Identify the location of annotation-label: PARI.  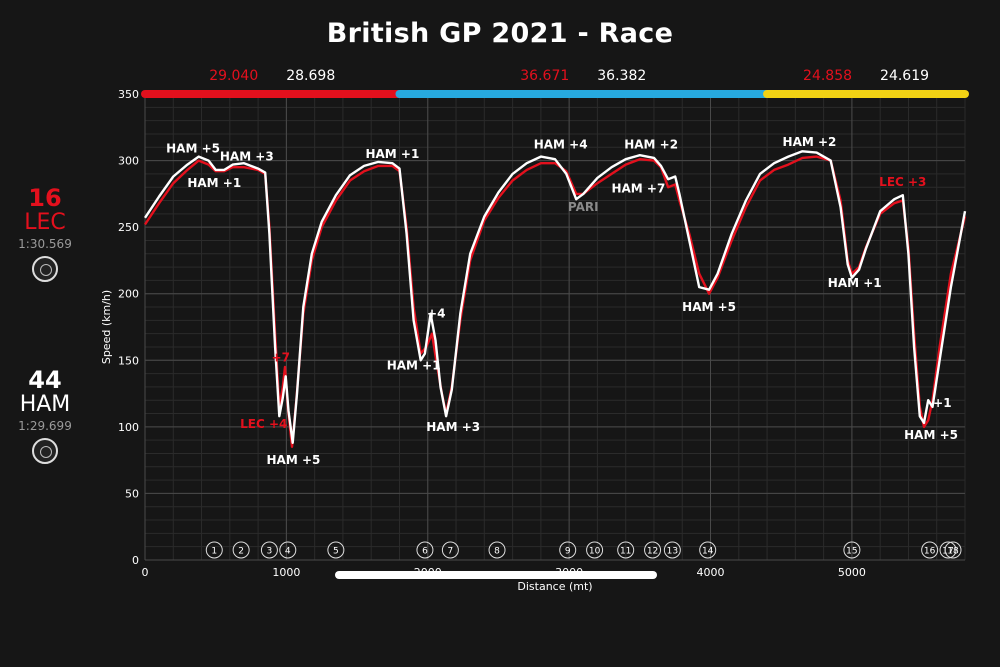
(583, 207).